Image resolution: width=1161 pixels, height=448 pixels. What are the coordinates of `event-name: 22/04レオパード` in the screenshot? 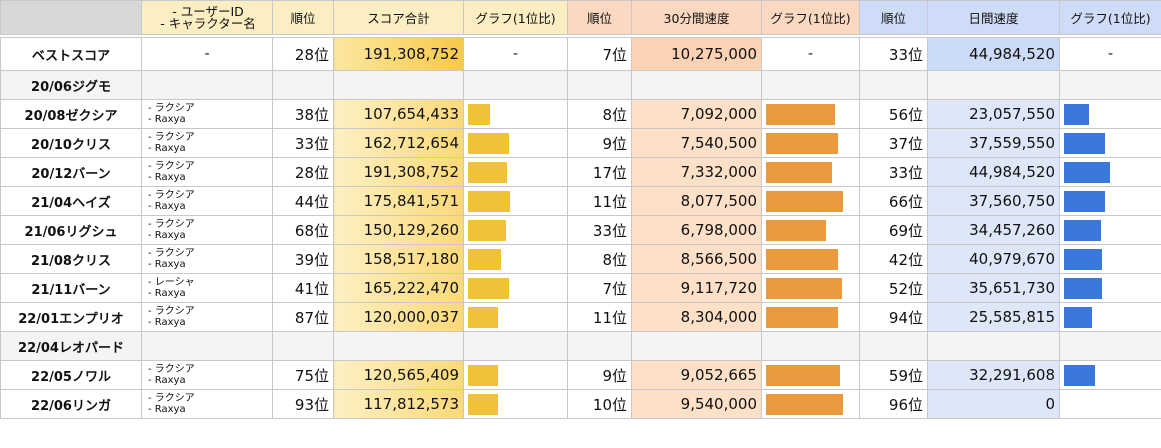 It's located at (71, 346).